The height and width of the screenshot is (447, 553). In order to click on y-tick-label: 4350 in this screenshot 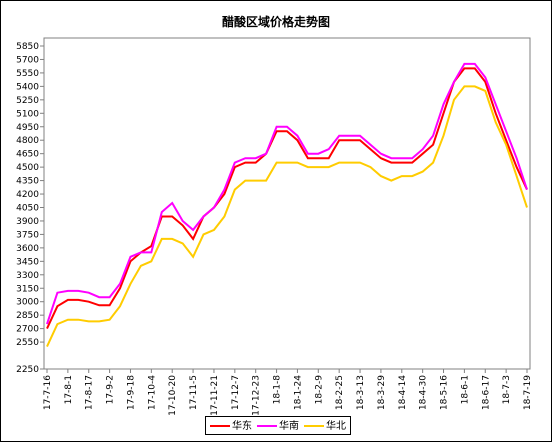, I will do `click(27, 182)`.